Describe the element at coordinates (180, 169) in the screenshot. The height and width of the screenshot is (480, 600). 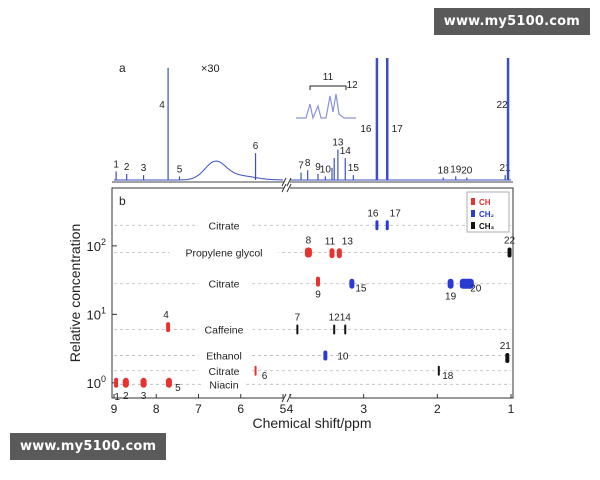
I see `peak-label-5: 5` at that location.